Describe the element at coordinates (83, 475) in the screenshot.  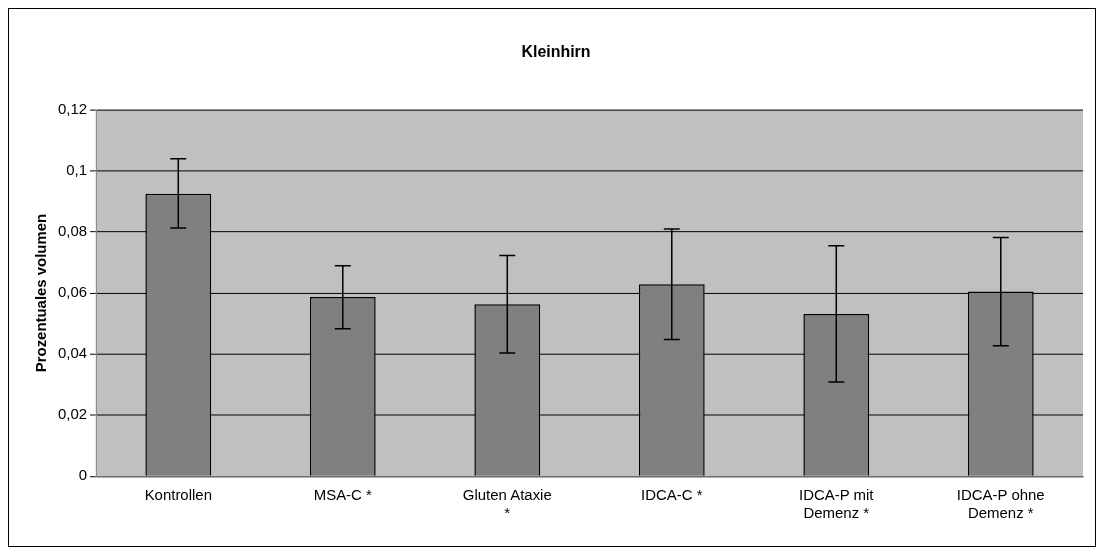
I see `y-tick-label: 0` at that location.